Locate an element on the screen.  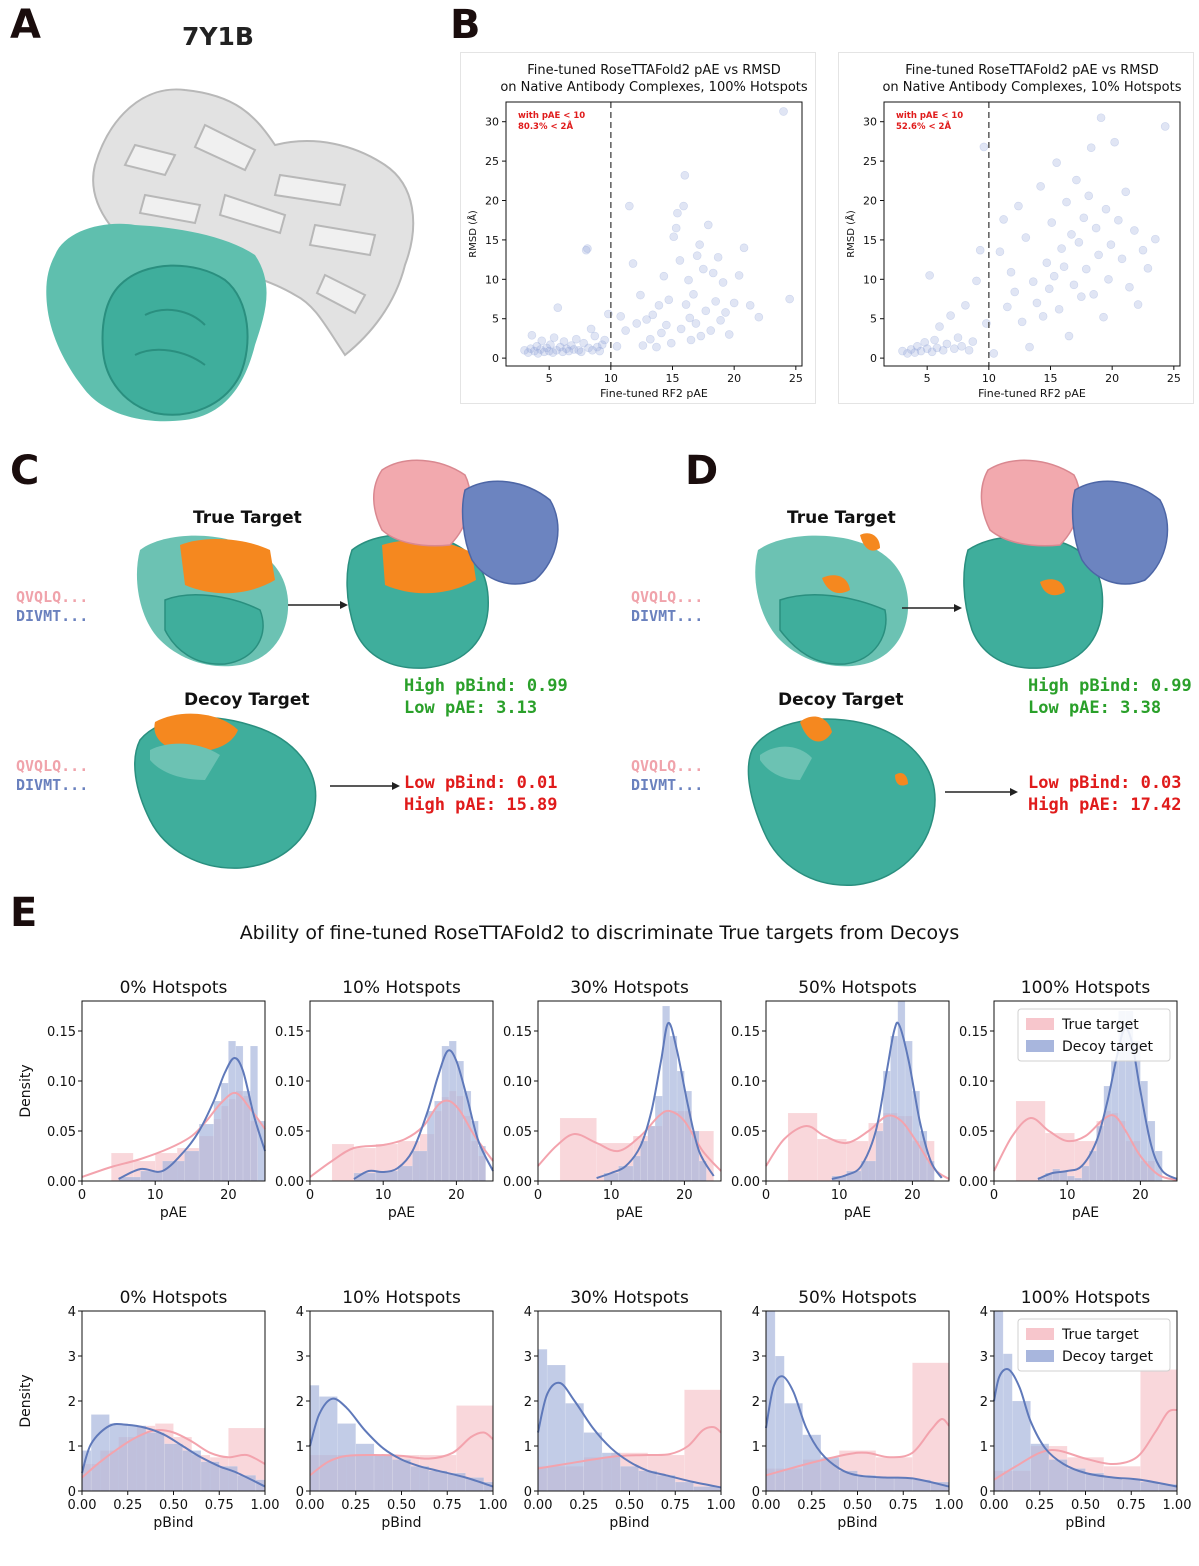
y-tick-label: 0.00 is located at coordinates (973, 1182).